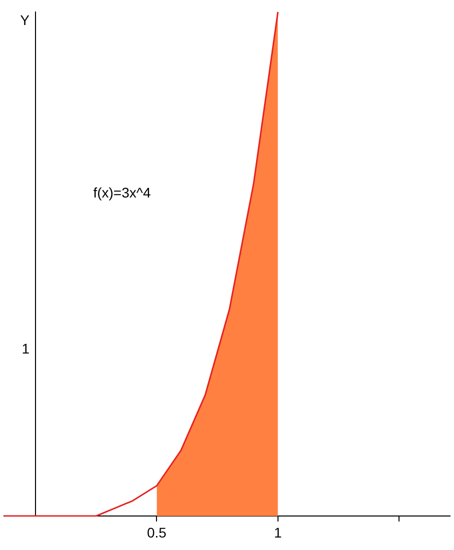  I want to click on annotation: 1, so click(26, 348).